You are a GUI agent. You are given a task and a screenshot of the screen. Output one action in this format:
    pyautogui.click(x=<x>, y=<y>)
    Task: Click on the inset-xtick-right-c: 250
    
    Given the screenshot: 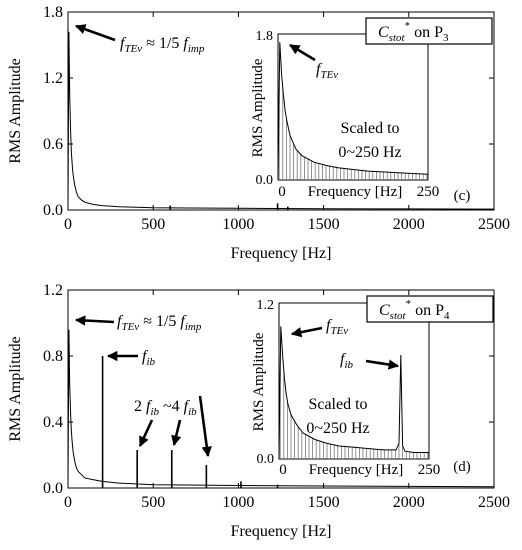 What is the action you would take?
    pyautogui.click(x=428, y=192)
    